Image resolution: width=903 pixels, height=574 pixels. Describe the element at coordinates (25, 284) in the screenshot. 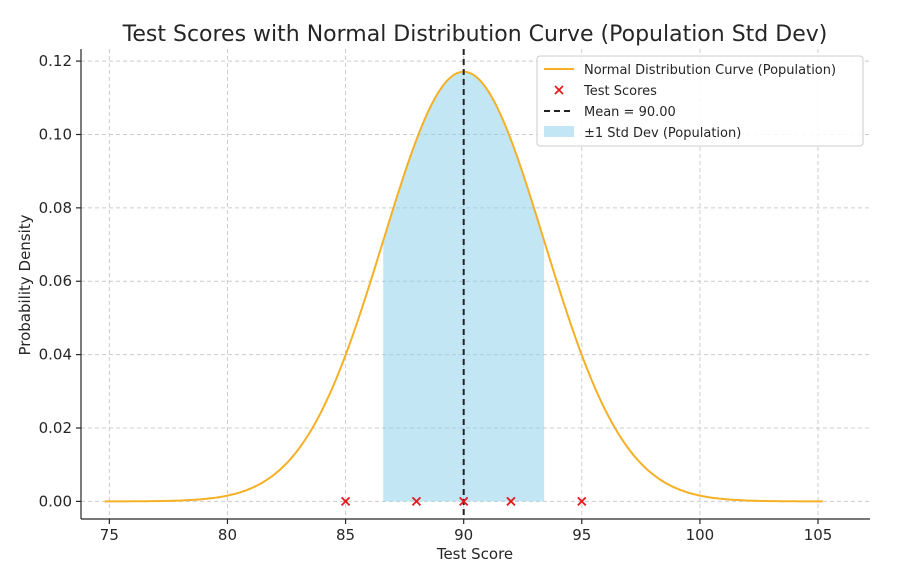

I see `y-axis-label: Probability Density` at that location.